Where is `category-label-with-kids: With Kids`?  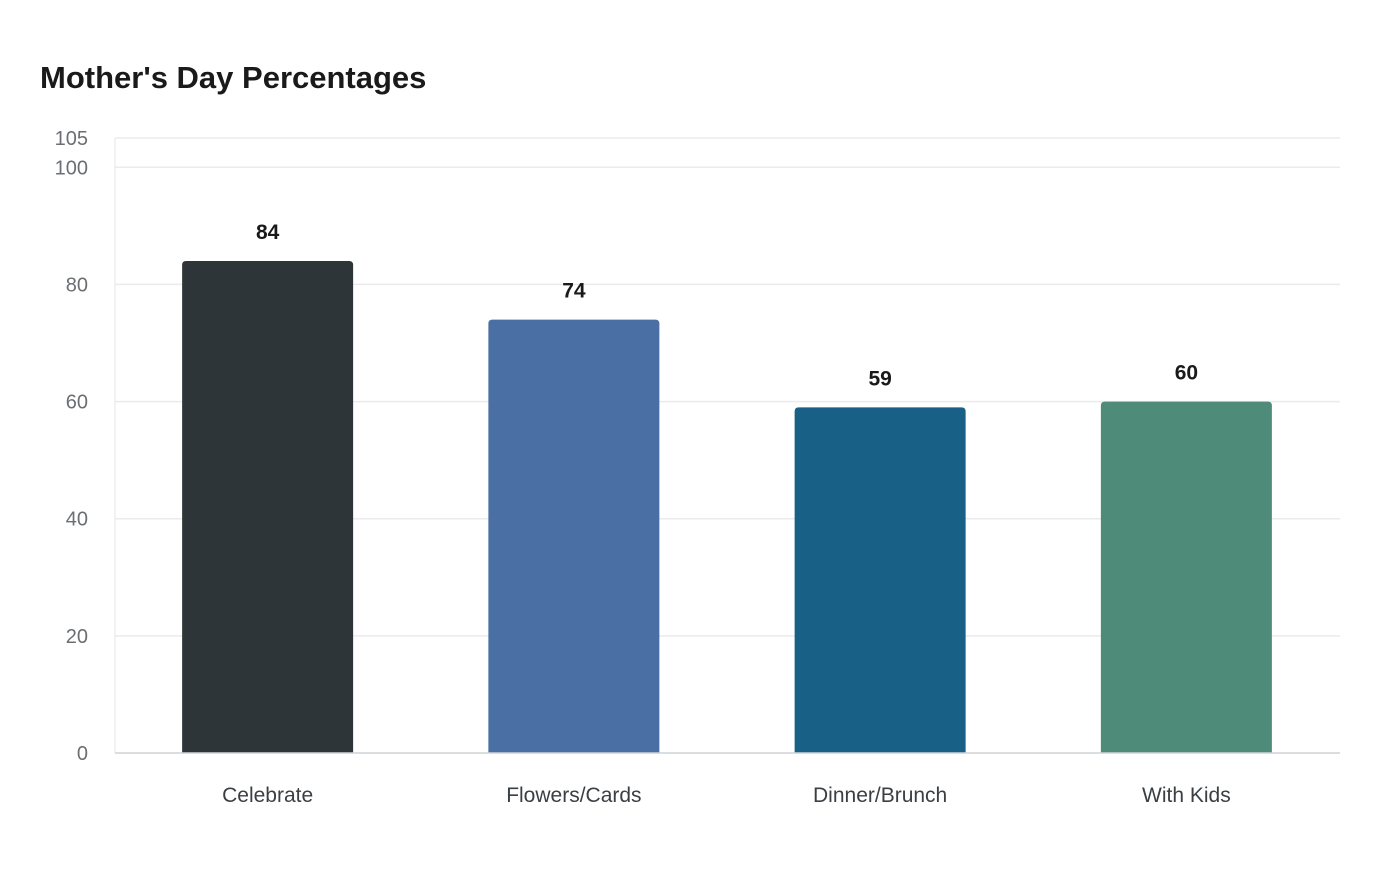 category-label-with-kids: With Kids is located at coordinates (1186, 795).